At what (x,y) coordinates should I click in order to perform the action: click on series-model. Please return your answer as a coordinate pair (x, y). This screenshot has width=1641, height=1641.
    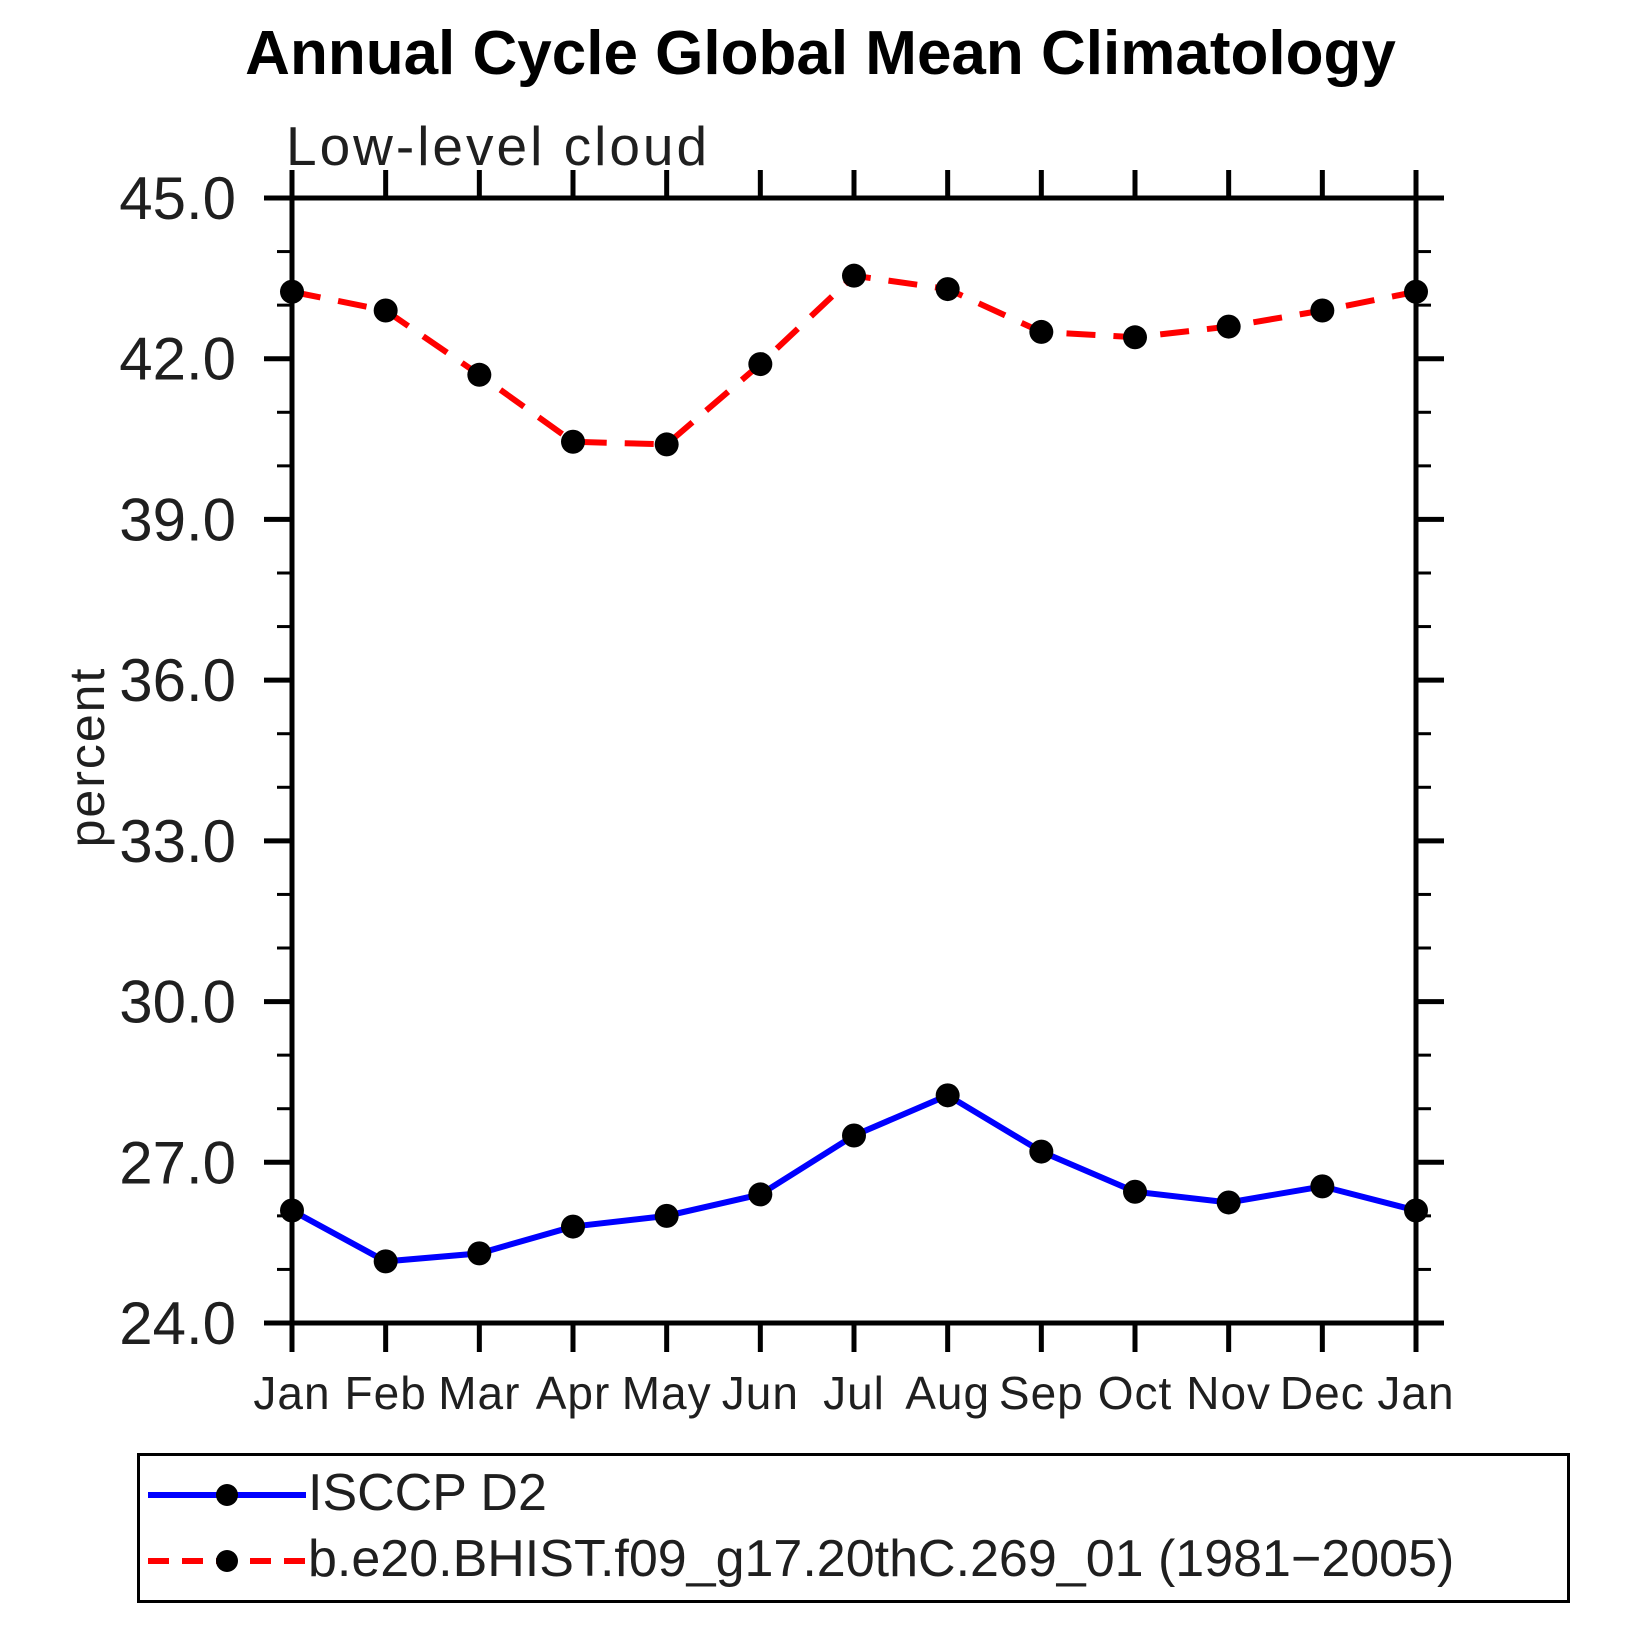
    Looking at the image, I should click on (854, 360).